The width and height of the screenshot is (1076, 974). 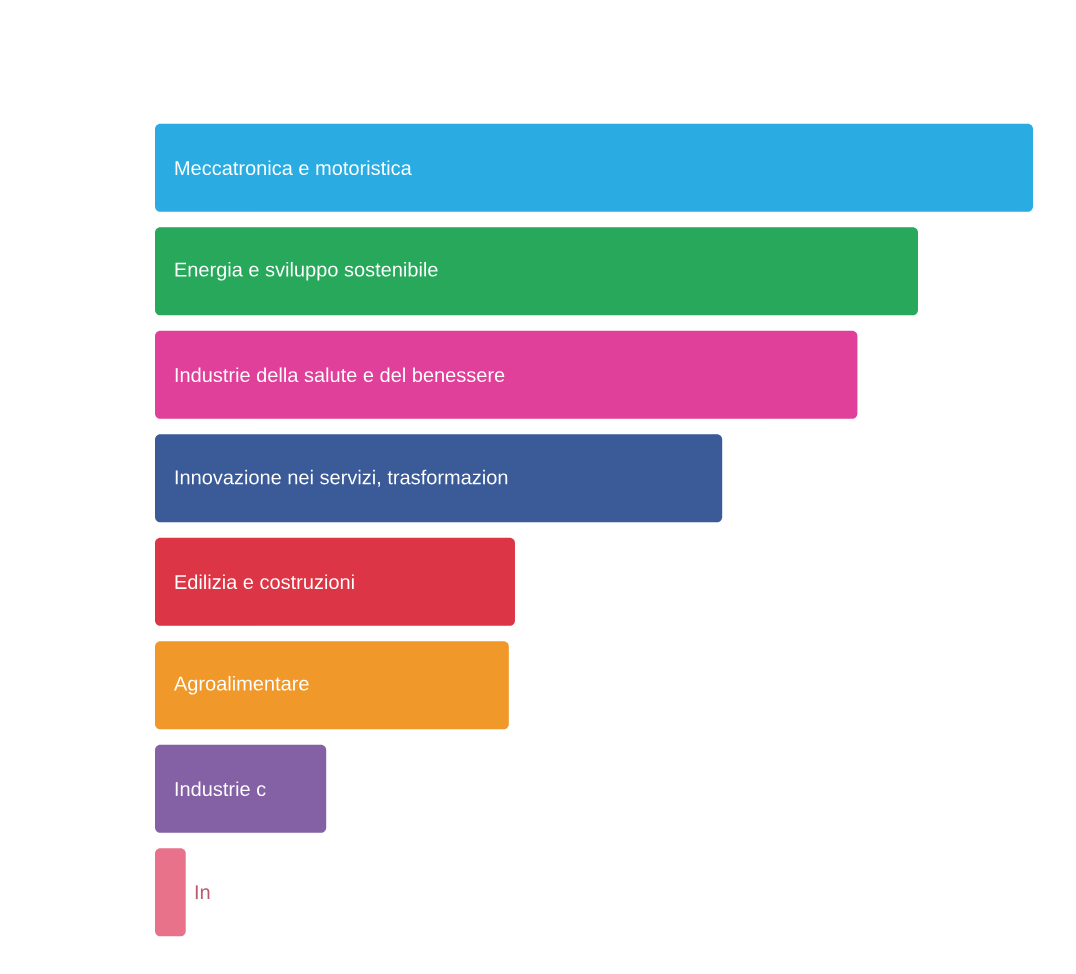 I want to click on y-tick-label: Edilizia e costruzioni, so click(x=264, y=582).